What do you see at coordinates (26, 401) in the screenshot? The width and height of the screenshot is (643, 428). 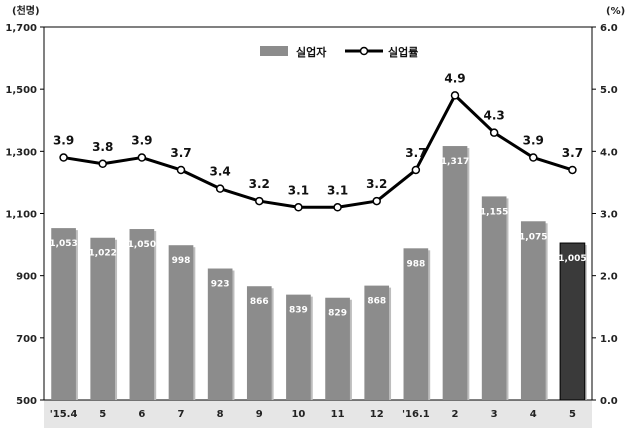 I see `y-left-tick-label: 500` at bounding box center [26, 401].